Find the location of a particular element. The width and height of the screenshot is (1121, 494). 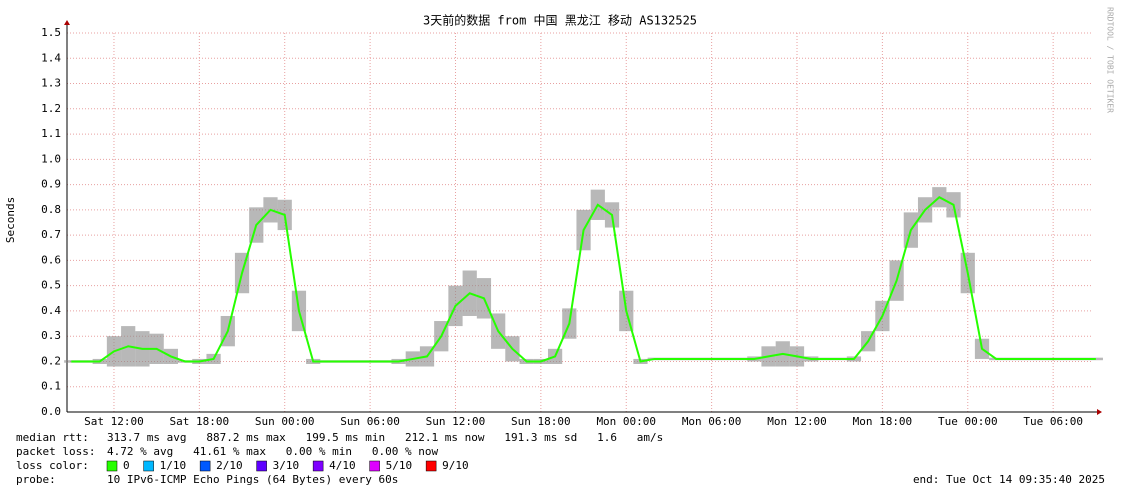

legend-entry: 9/10 is located at coordinates (455, 465).